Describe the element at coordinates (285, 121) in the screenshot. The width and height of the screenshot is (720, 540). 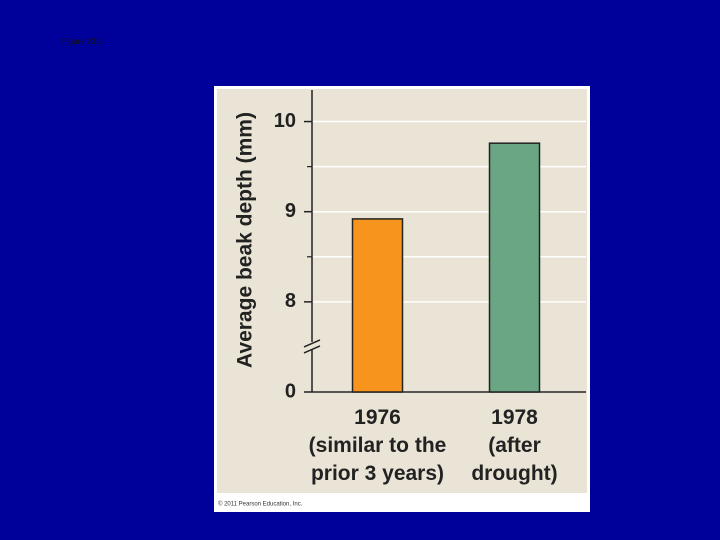
I see `y-tick-label: 10` at that location.